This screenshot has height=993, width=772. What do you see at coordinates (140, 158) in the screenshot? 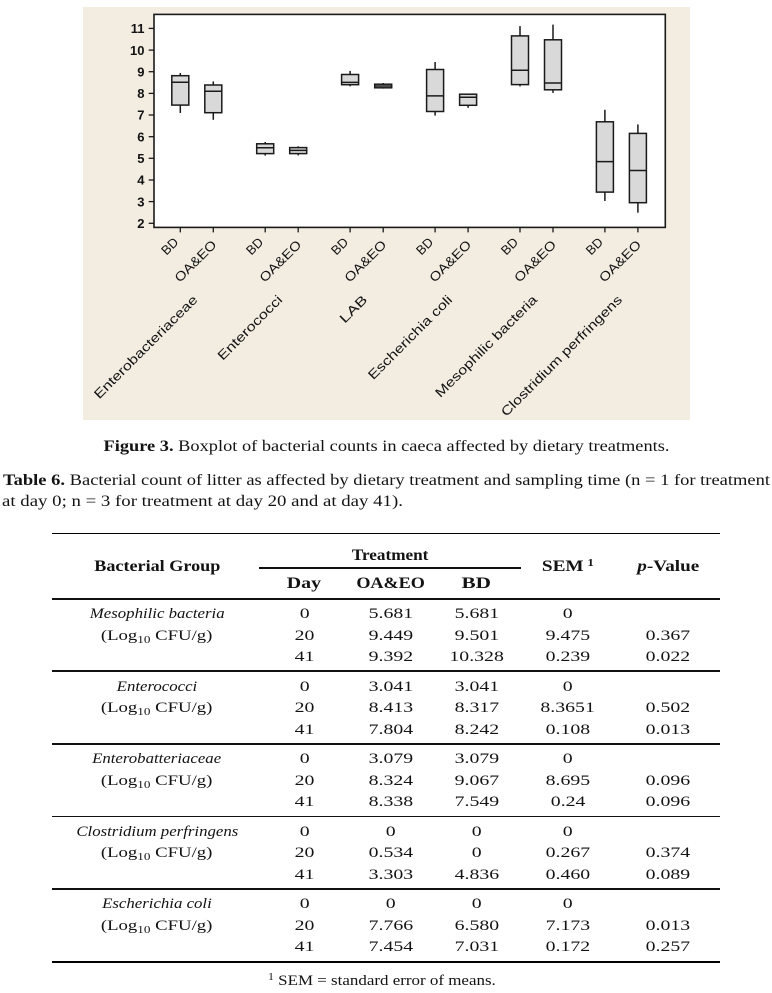
I see `svg-text: 5` at bounding box center [140, 158].